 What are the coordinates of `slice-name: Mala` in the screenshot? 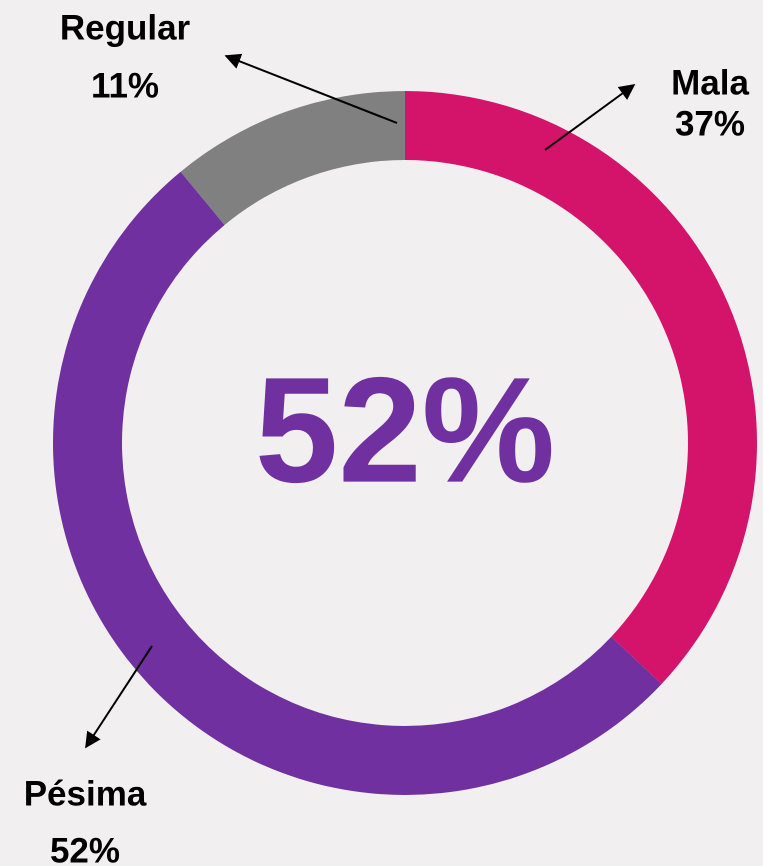 It's located at (710, 82).